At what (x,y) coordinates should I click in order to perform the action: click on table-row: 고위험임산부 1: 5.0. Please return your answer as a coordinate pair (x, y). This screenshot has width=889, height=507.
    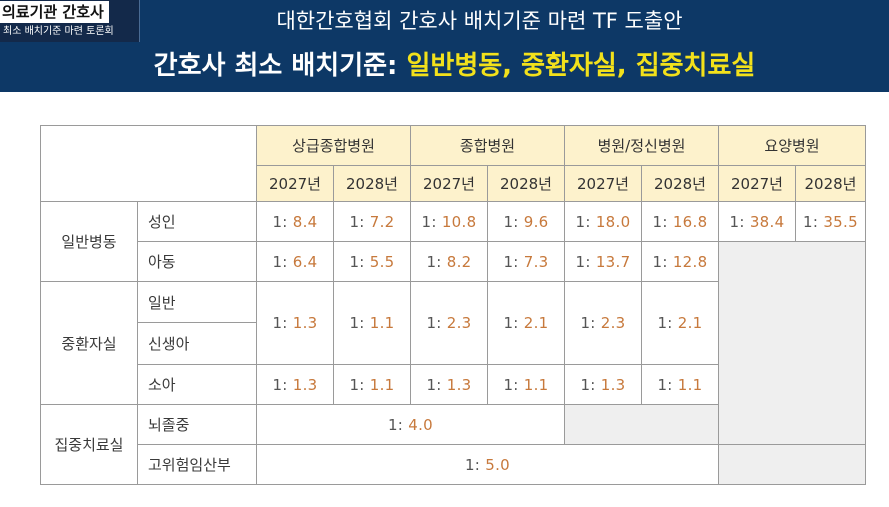
    Looking at the image, I should click on (453, 465).